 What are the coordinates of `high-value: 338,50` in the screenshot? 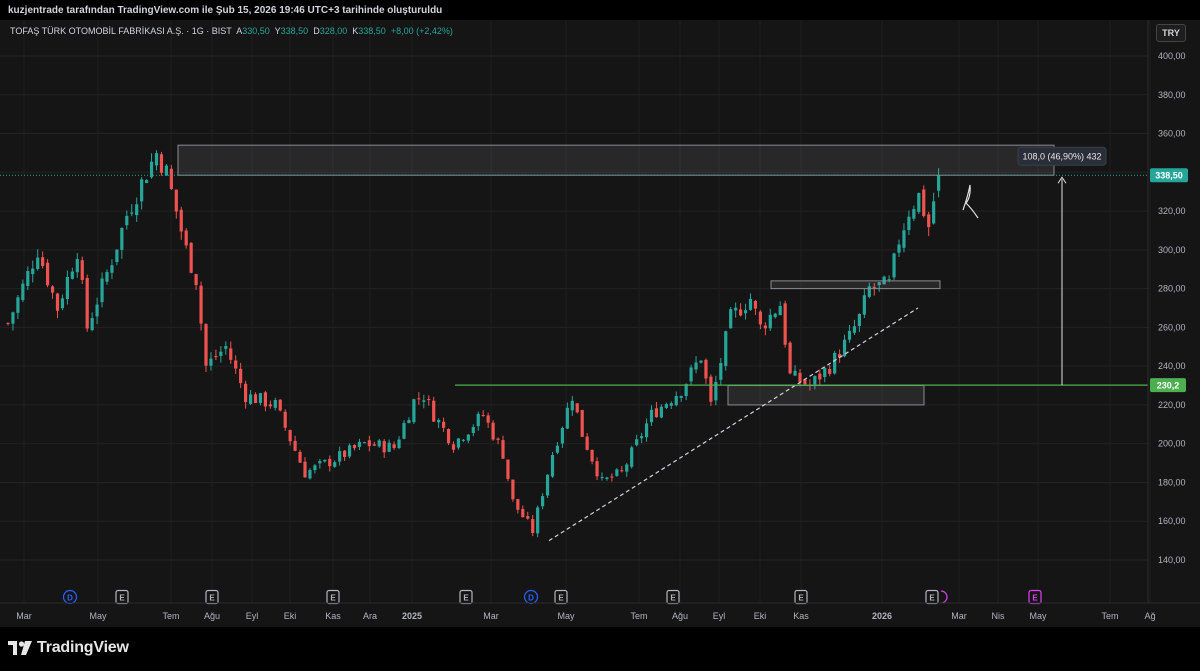 It's located at (294, 31).